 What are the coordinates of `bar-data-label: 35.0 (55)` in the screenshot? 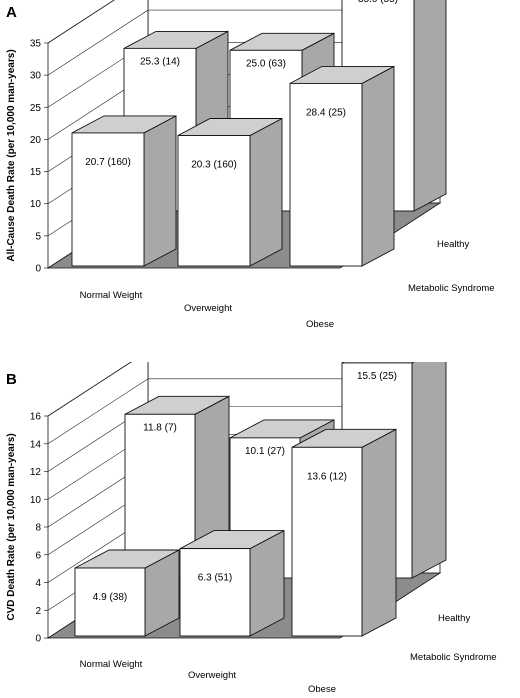 It's located at (378, 2).